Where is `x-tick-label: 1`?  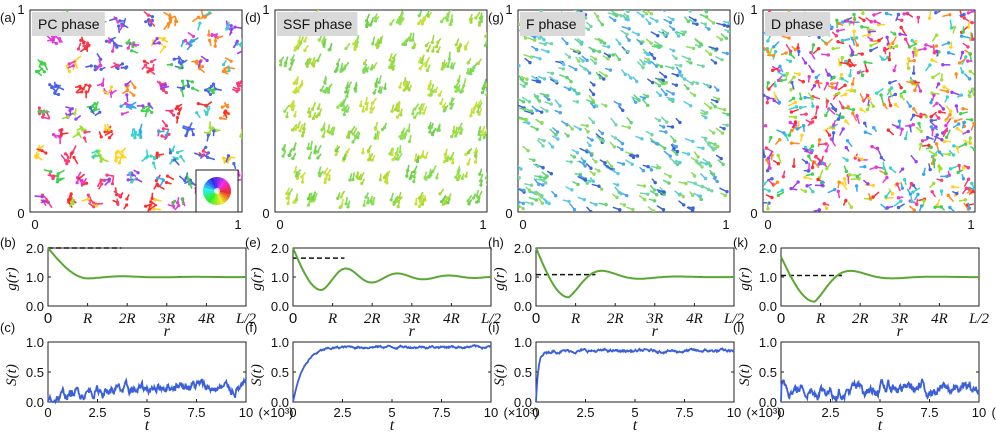
x-tick-label: 1 is located at coordinates (725, 224).